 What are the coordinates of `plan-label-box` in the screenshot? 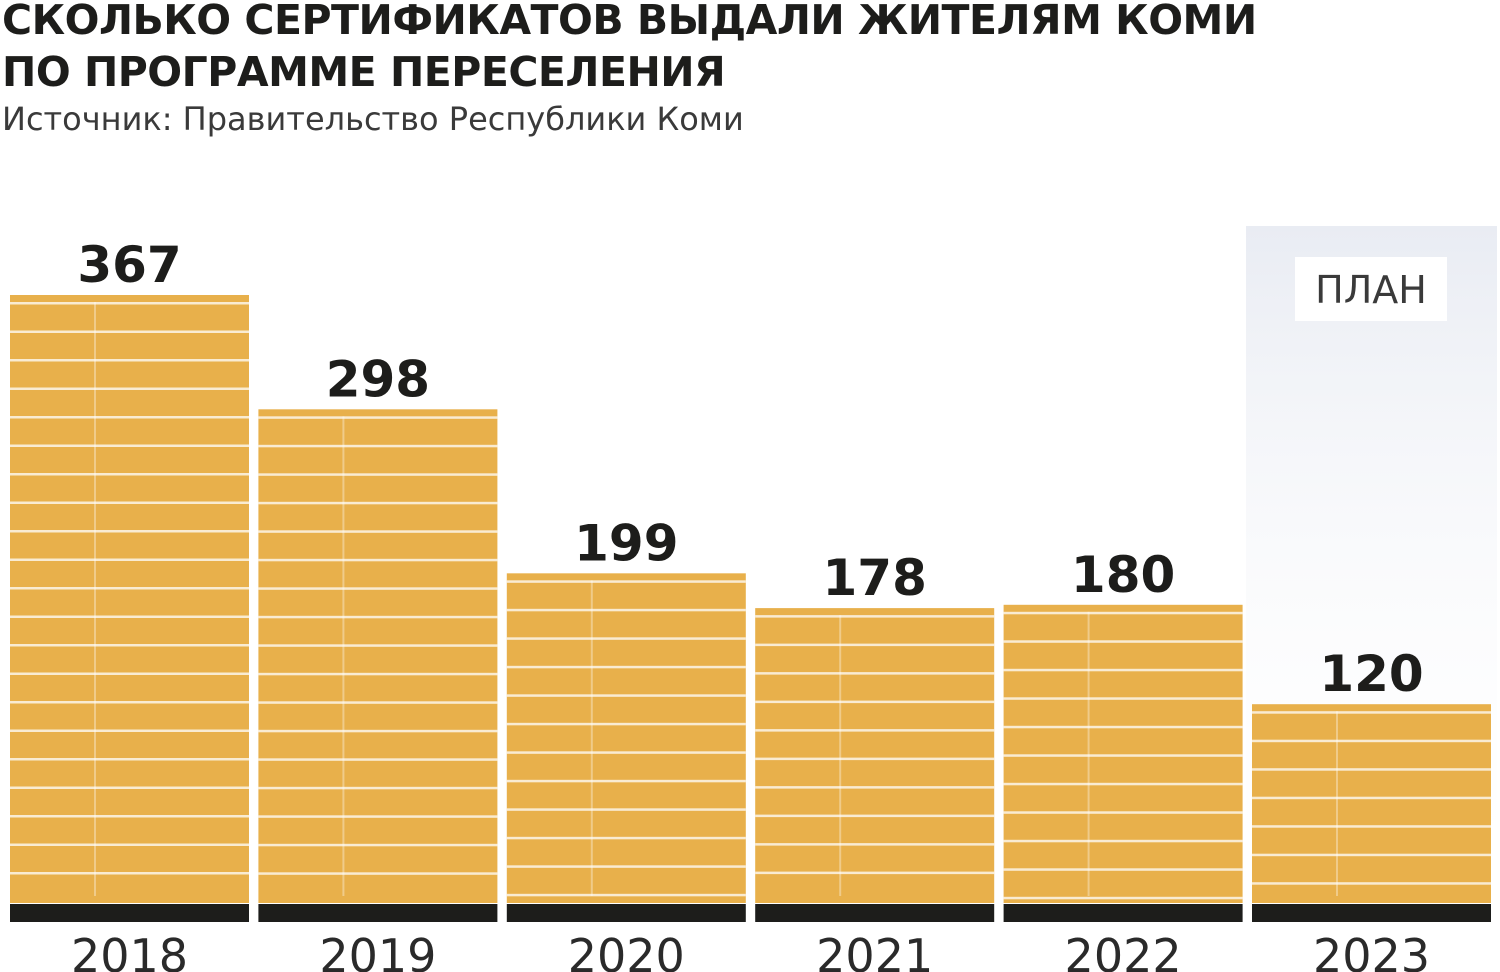 It's located at (1371, 289).